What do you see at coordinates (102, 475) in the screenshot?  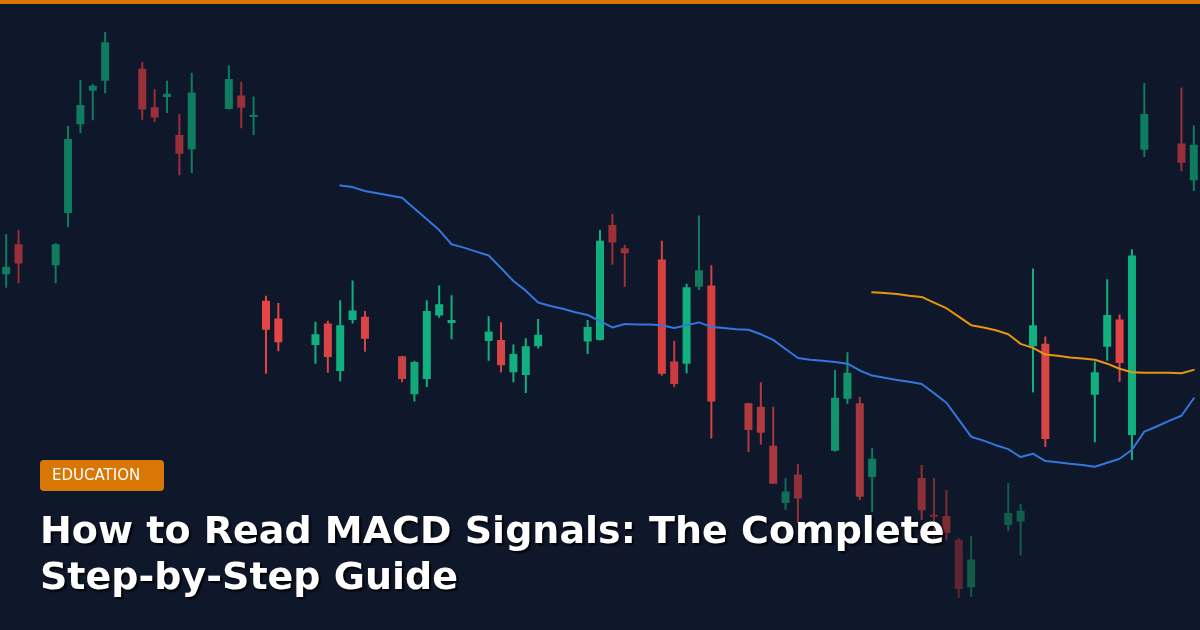 I see `annotation: EDUCATION` at bounding box center [102, 475].